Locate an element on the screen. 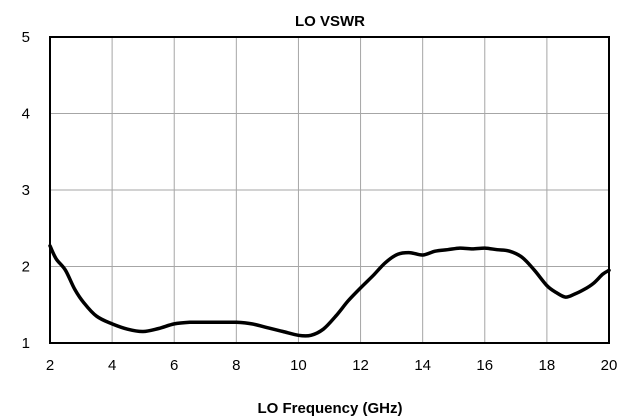 The height and width of the screenshot is (417, 631). x-tick-labels: 2 4 6 8 10 12 14 16 18 20 is located at coordinates (332, 365).